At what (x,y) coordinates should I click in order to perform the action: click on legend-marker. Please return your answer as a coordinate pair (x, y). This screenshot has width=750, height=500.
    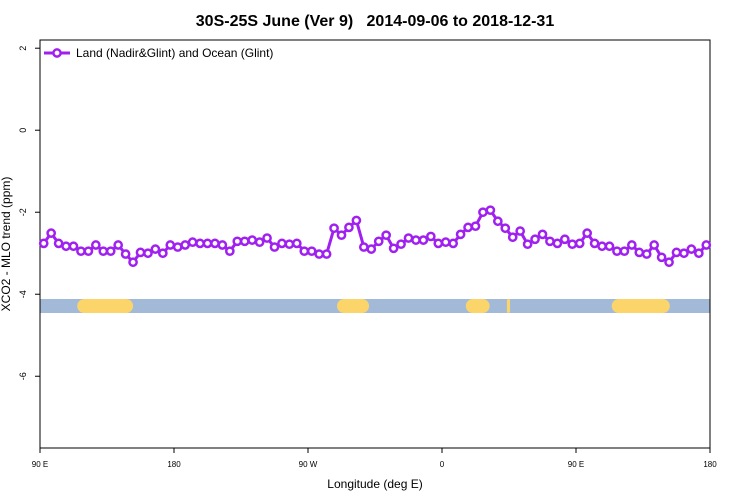
    Looking at the image, I should click on (57, 53).